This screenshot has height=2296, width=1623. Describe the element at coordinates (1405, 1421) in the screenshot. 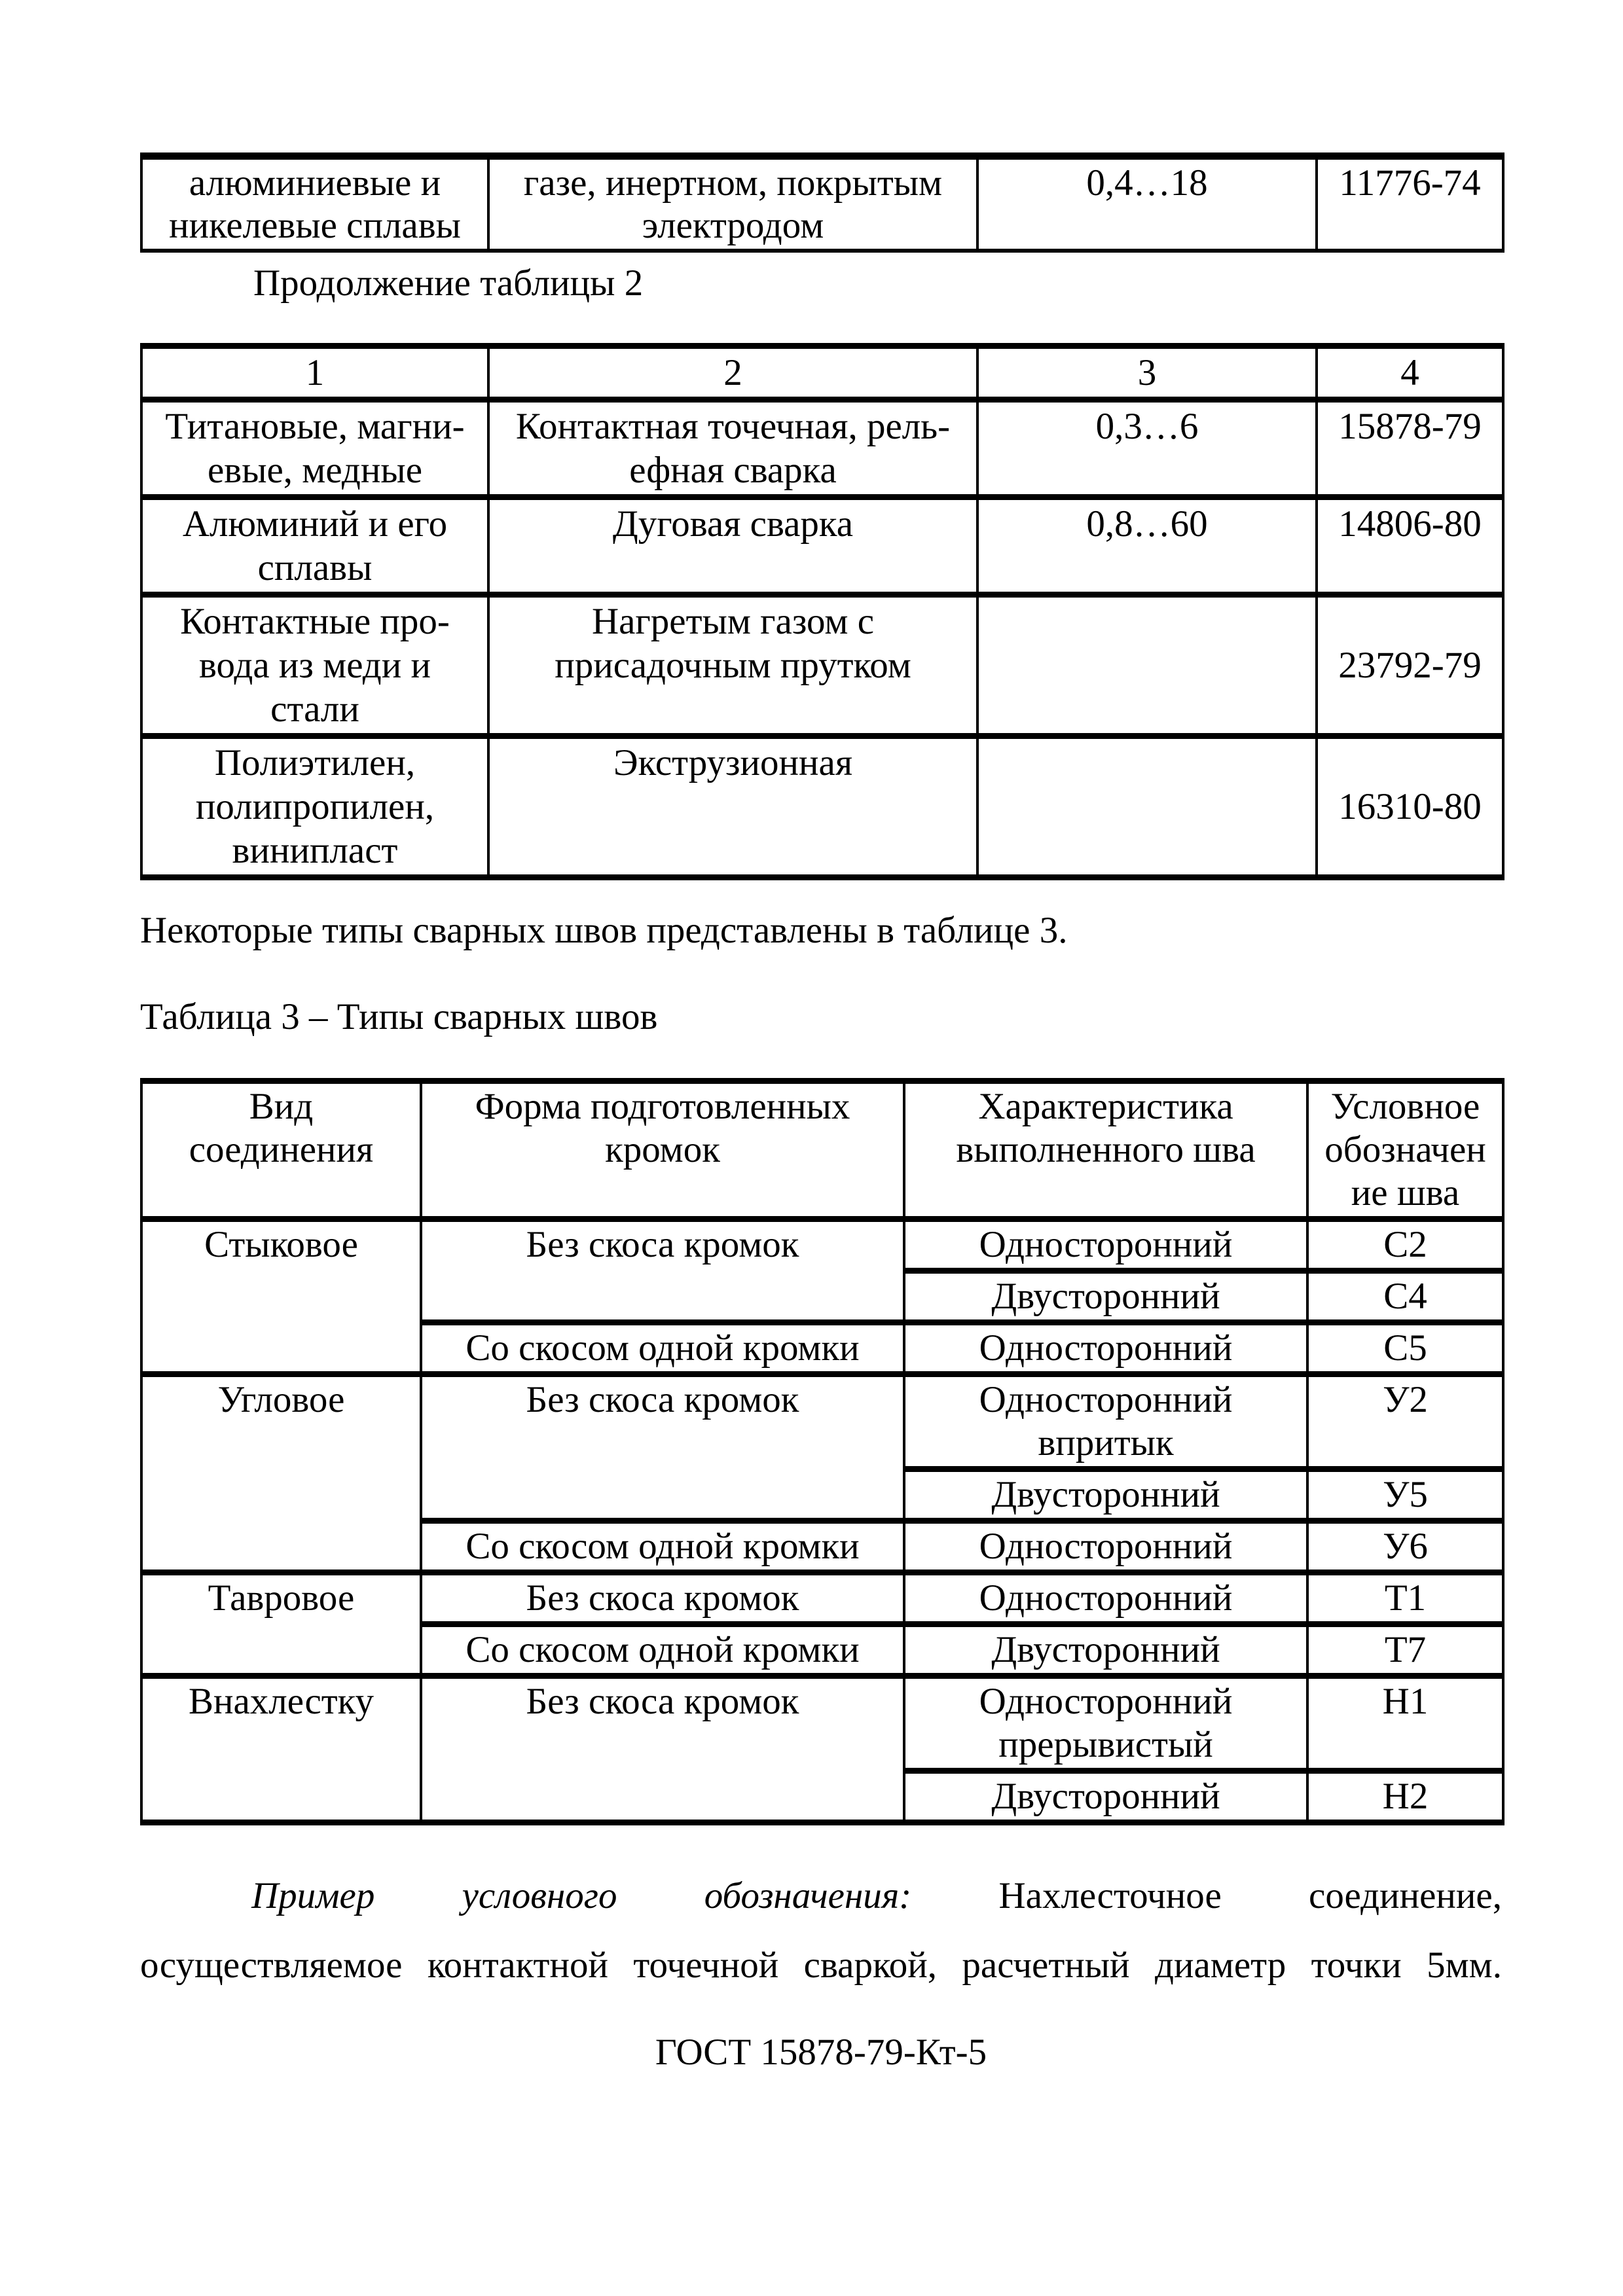

I see `table-cell: У2` at that location.